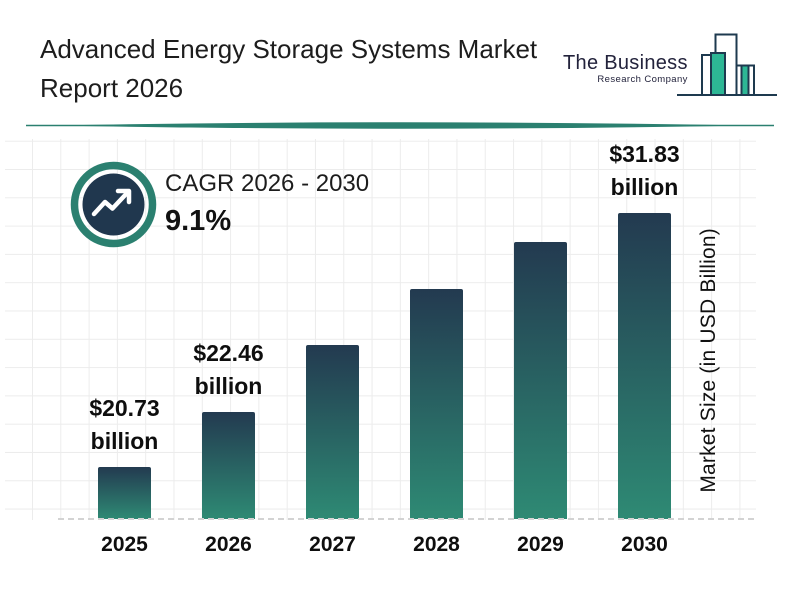 This screenshot has width=800, height=600. Describe the element at coordinates (289, 49) in the screenshot. I see `page-title-line1: Advanced Energy Storage Systems Market` at that location.